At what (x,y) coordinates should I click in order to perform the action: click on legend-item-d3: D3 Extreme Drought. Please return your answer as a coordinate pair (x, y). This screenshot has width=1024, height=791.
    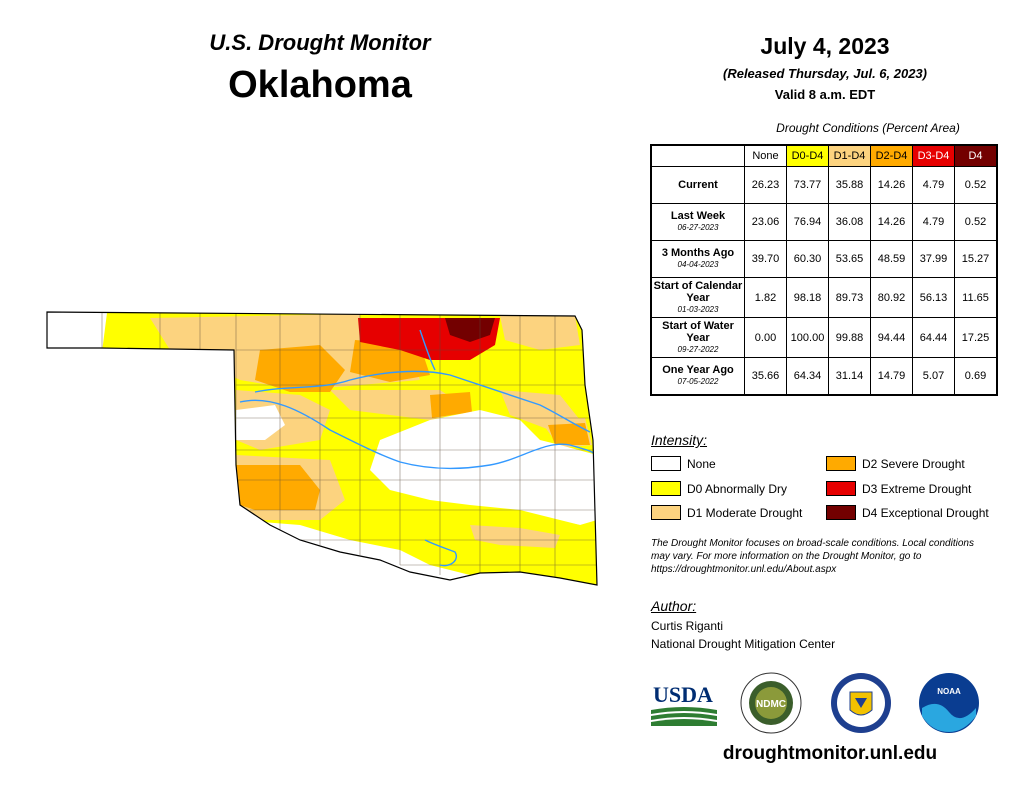
    Looking at the image, I should click on (898, 488).